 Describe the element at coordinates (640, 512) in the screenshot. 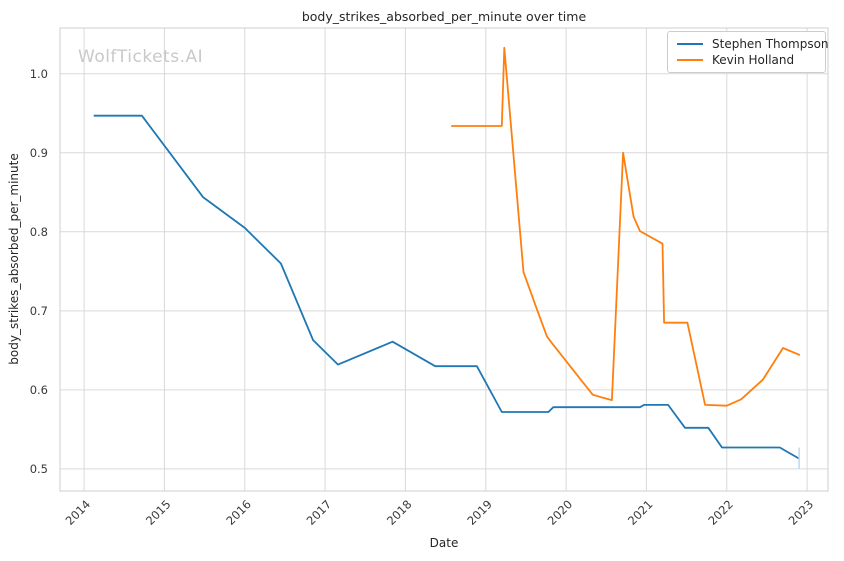

I see `x-tick-label: 2021` at that location.